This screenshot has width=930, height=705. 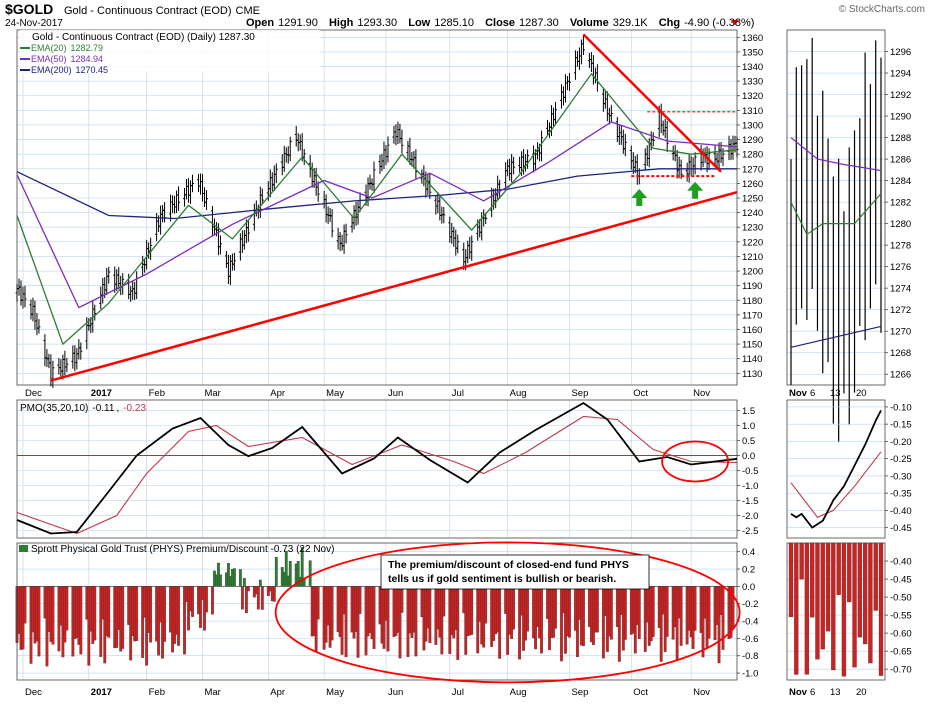 I want to click on price-axis-tick-label: 1240, so click(x=752, y=213).